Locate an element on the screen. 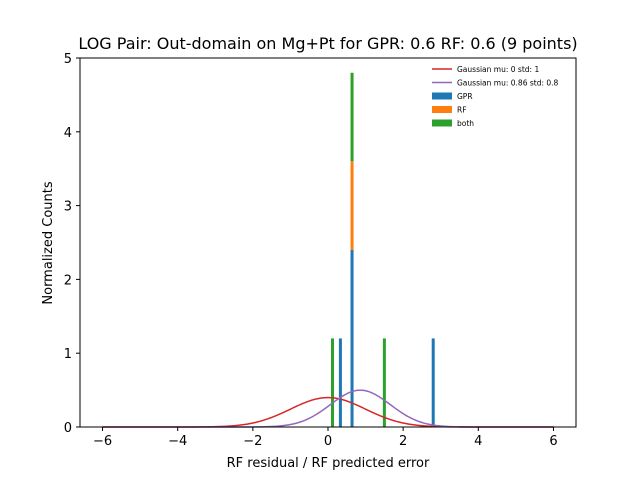 Image resolution: width=640 pixels, height=484 pixels. legend-label-4: both is located at coordinates (465, 123).